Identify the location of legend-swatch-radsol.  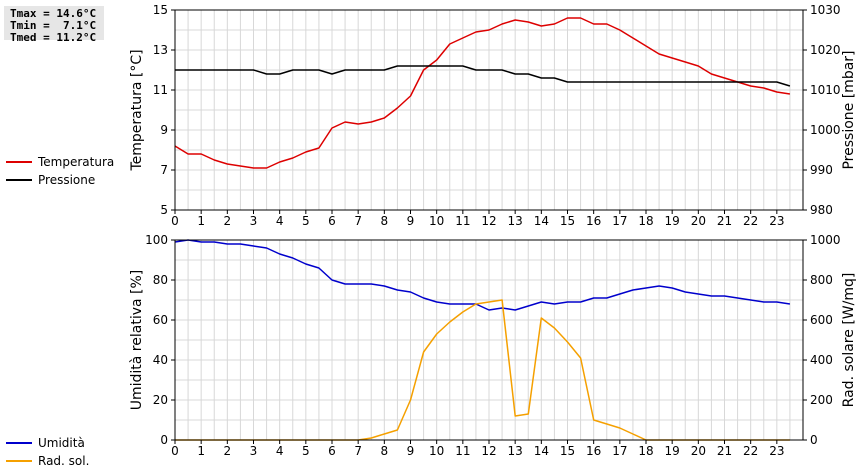
(19, 461).